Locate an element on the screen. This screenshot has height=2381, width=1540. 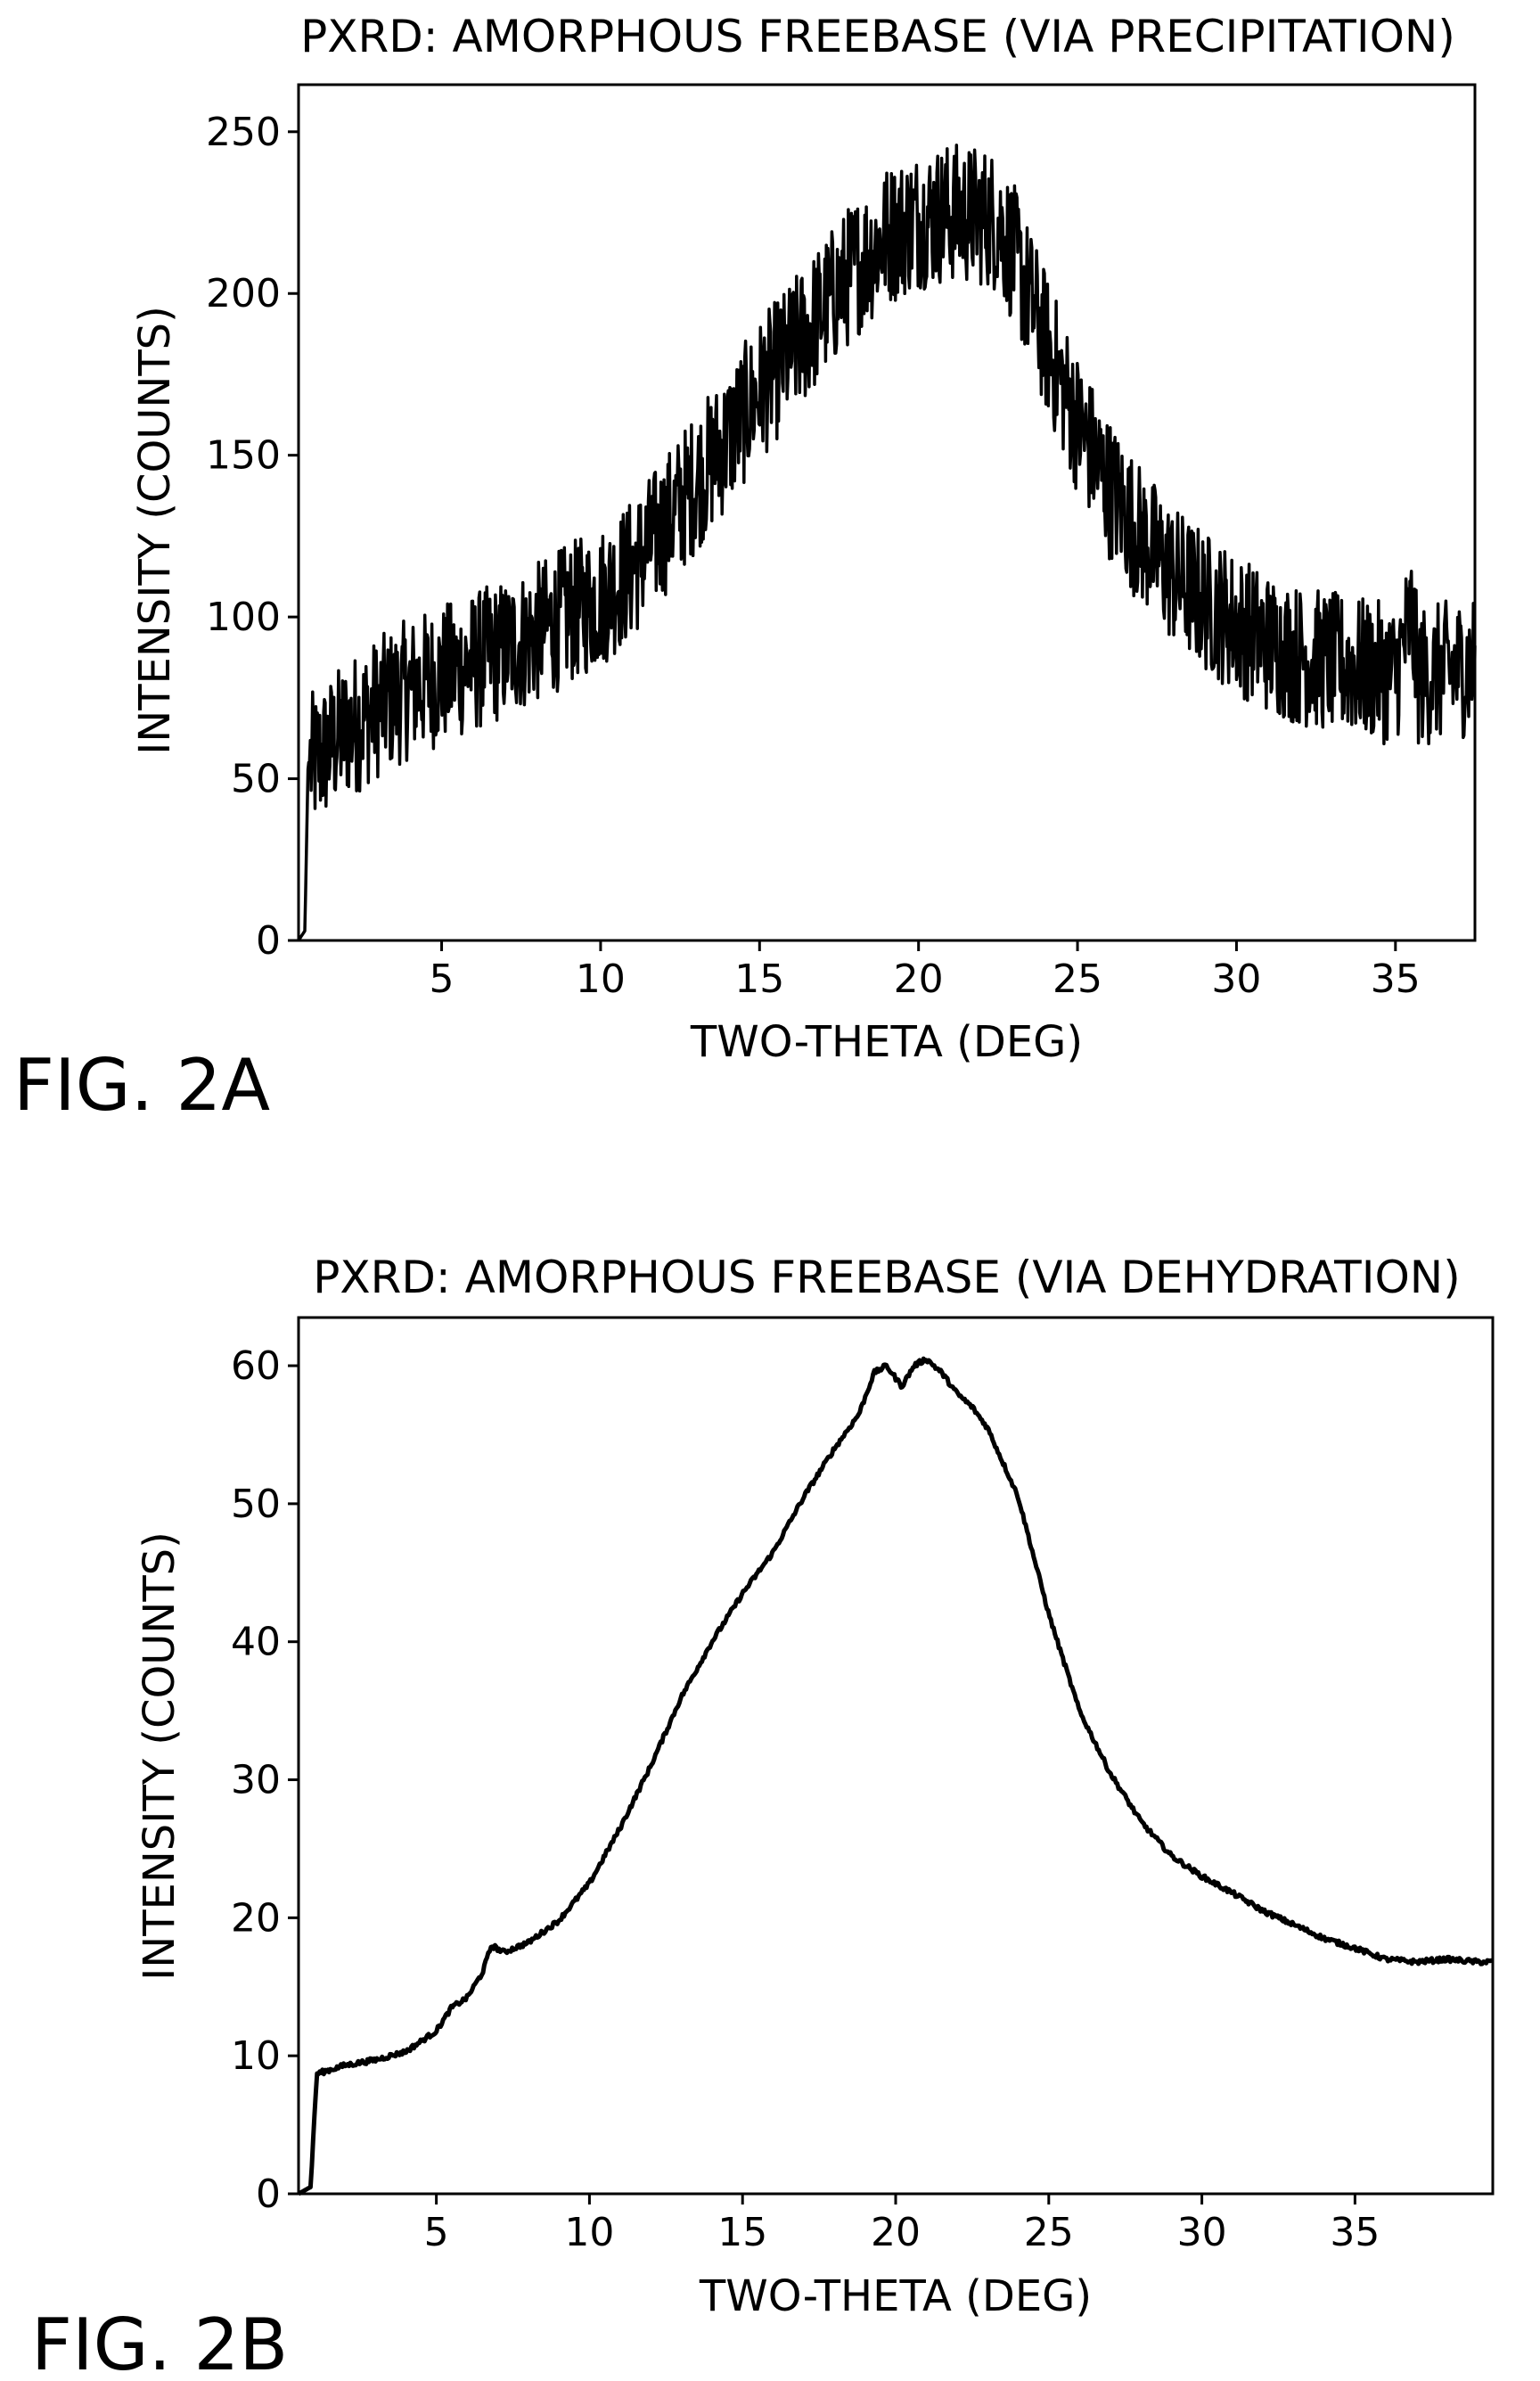
y-tick-label: 60 is located at coordinates (256, 1366).